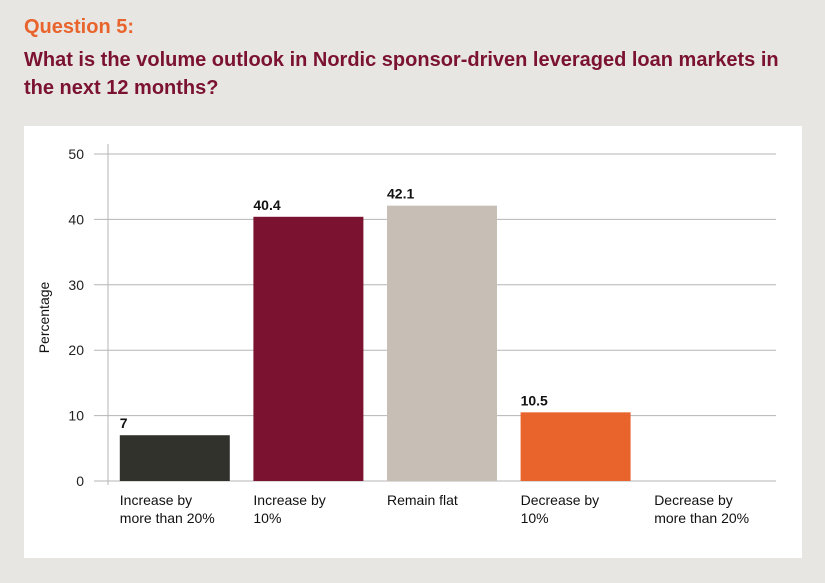 The width and height of the screenshot is (825, 583). I want to click on y-axis-title: Percentage, so click(44, 317).